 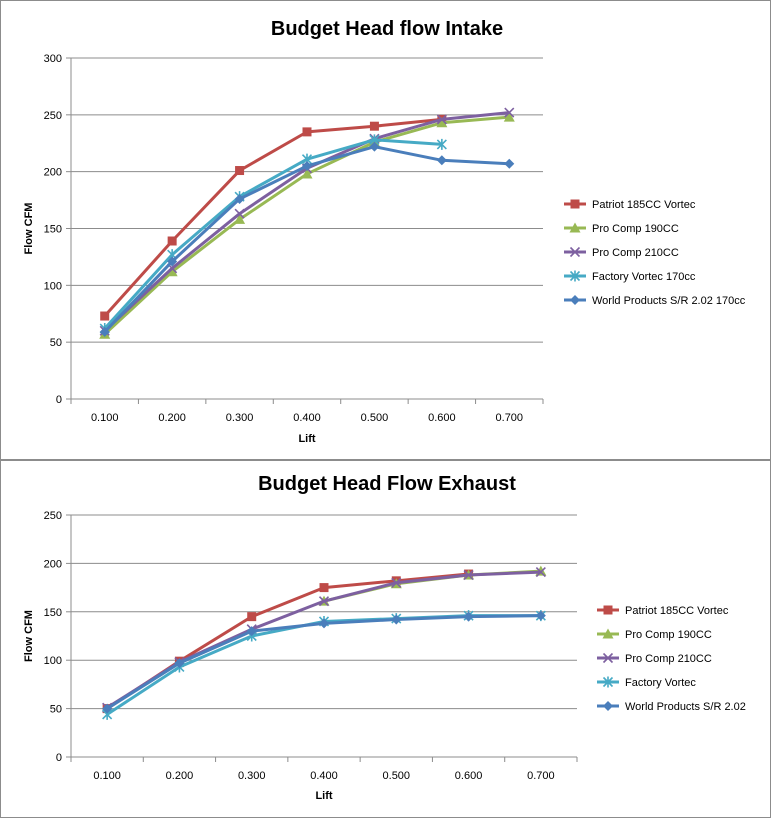 What do you see at coordinates (541, 776) in the screenshot?
I see `exhaust-x-tick-label: 0.700` at bounding box center [541, 776].